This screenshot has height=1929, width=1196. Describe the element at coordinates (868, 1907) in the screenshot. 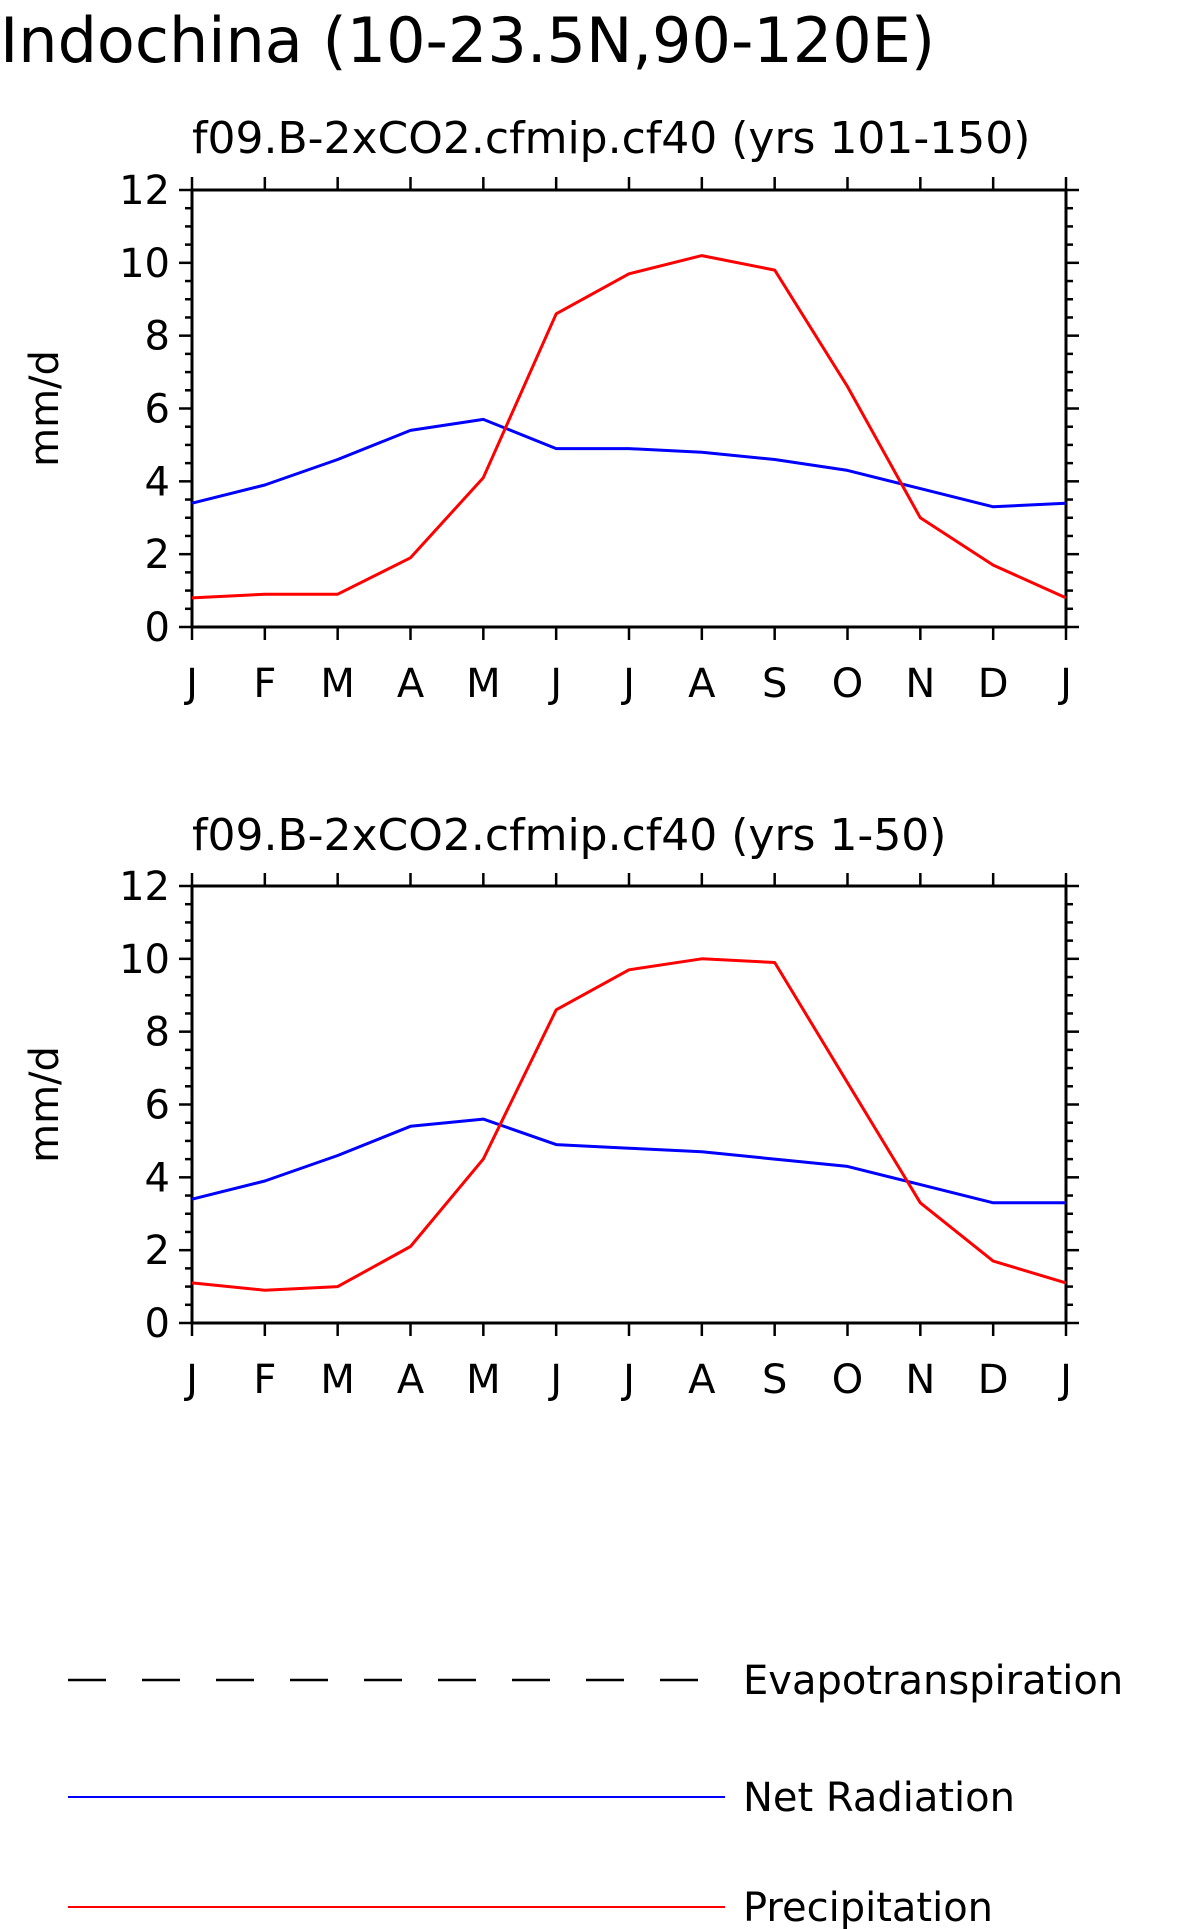

I see `legend-label-precipitation: Precipitation` at that location.